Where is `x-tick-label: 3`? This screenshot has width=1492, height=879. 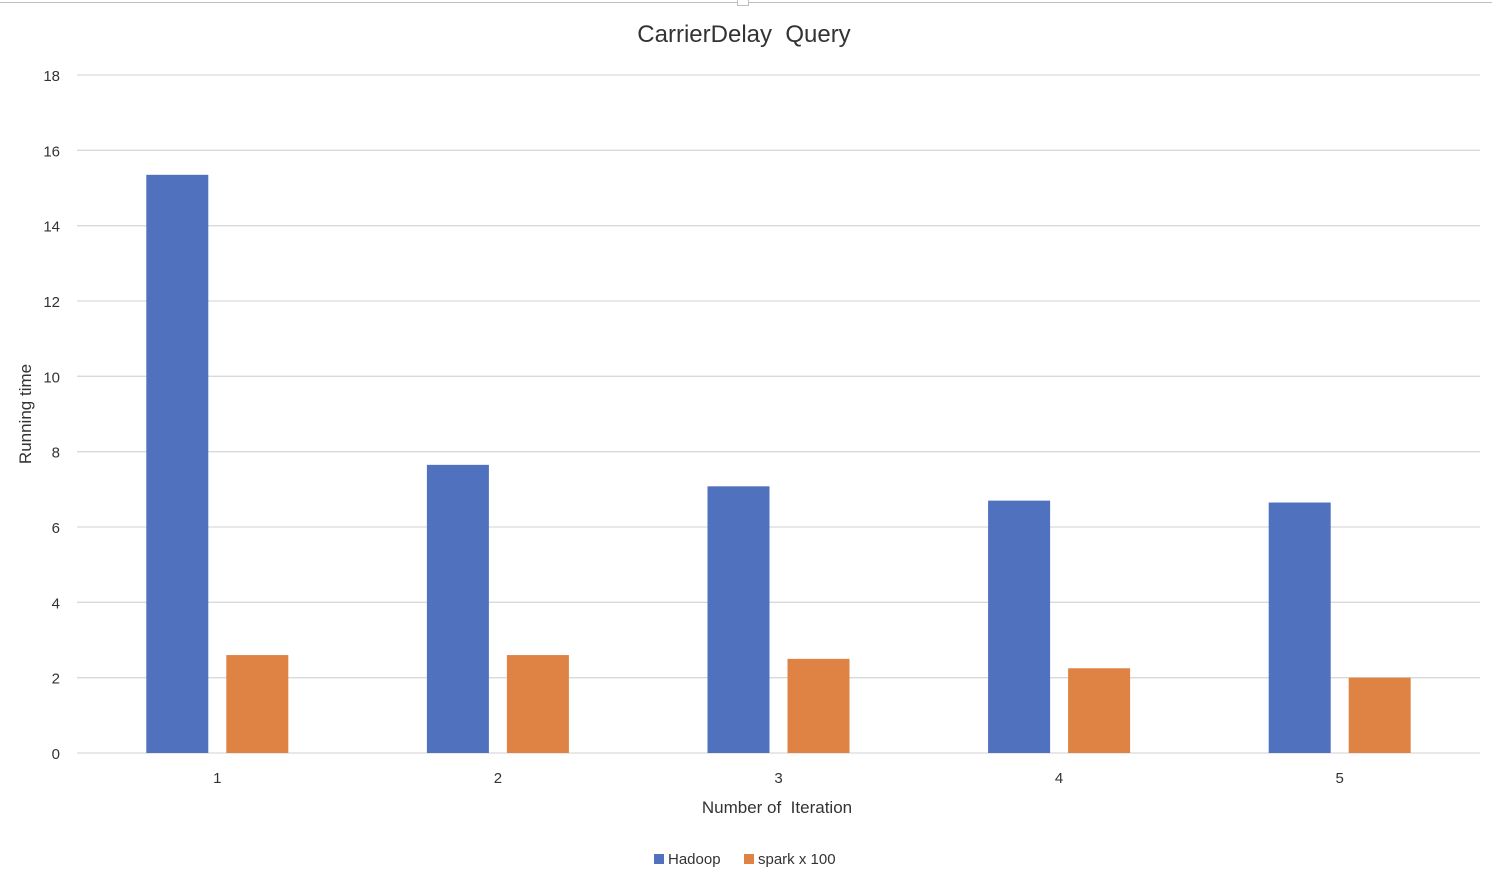
x-tick-label: 3 is located at coordinates (778, 778).